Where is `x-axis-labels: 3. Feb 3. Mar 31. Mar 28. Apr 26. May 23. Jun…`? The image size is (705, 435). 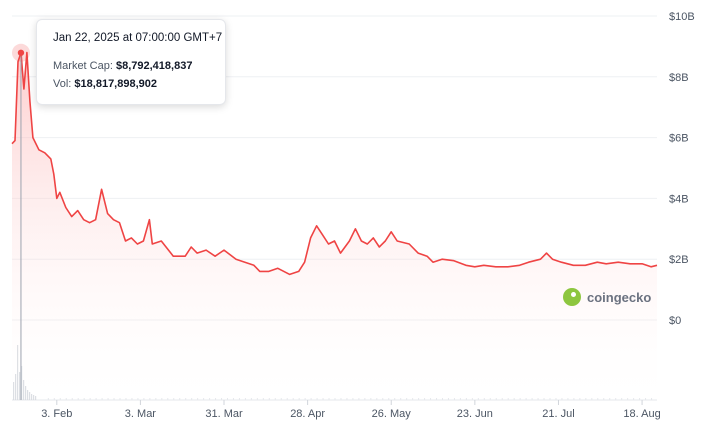 x-axis-labels: 3. Feb 3. Mar 31. Mar 28. Apr 26. May 23. Jun… is located at coordinates (351, 410).